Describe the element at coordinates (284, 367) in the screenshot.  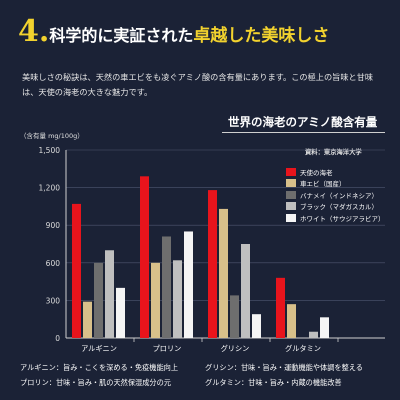
I see `note-glycine: グリシン：甘味・旨み・運動機能や体調を整える` at that location.